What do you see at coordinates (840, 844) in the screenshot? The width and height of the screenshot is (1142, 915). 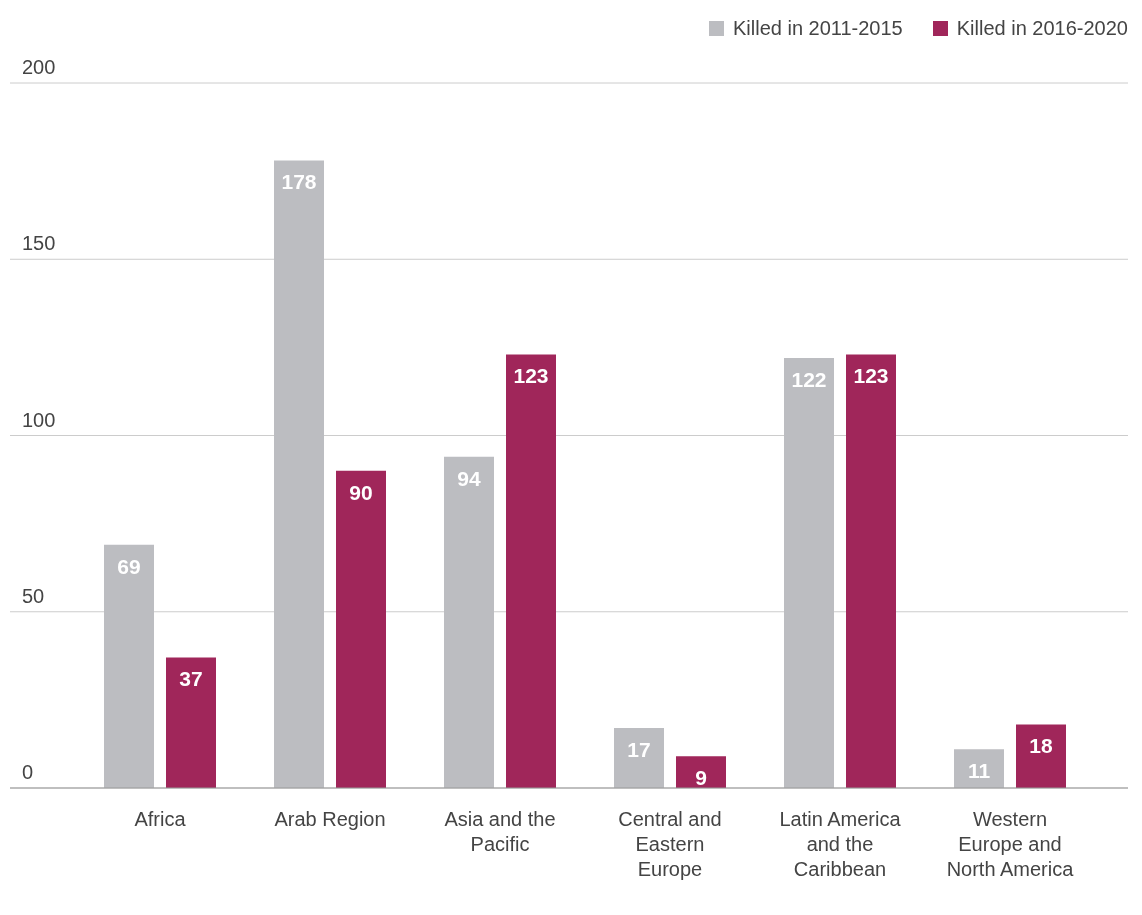 I see `x-tick-label: Latin America and the Caribbean` at bounding box center [840, 844].